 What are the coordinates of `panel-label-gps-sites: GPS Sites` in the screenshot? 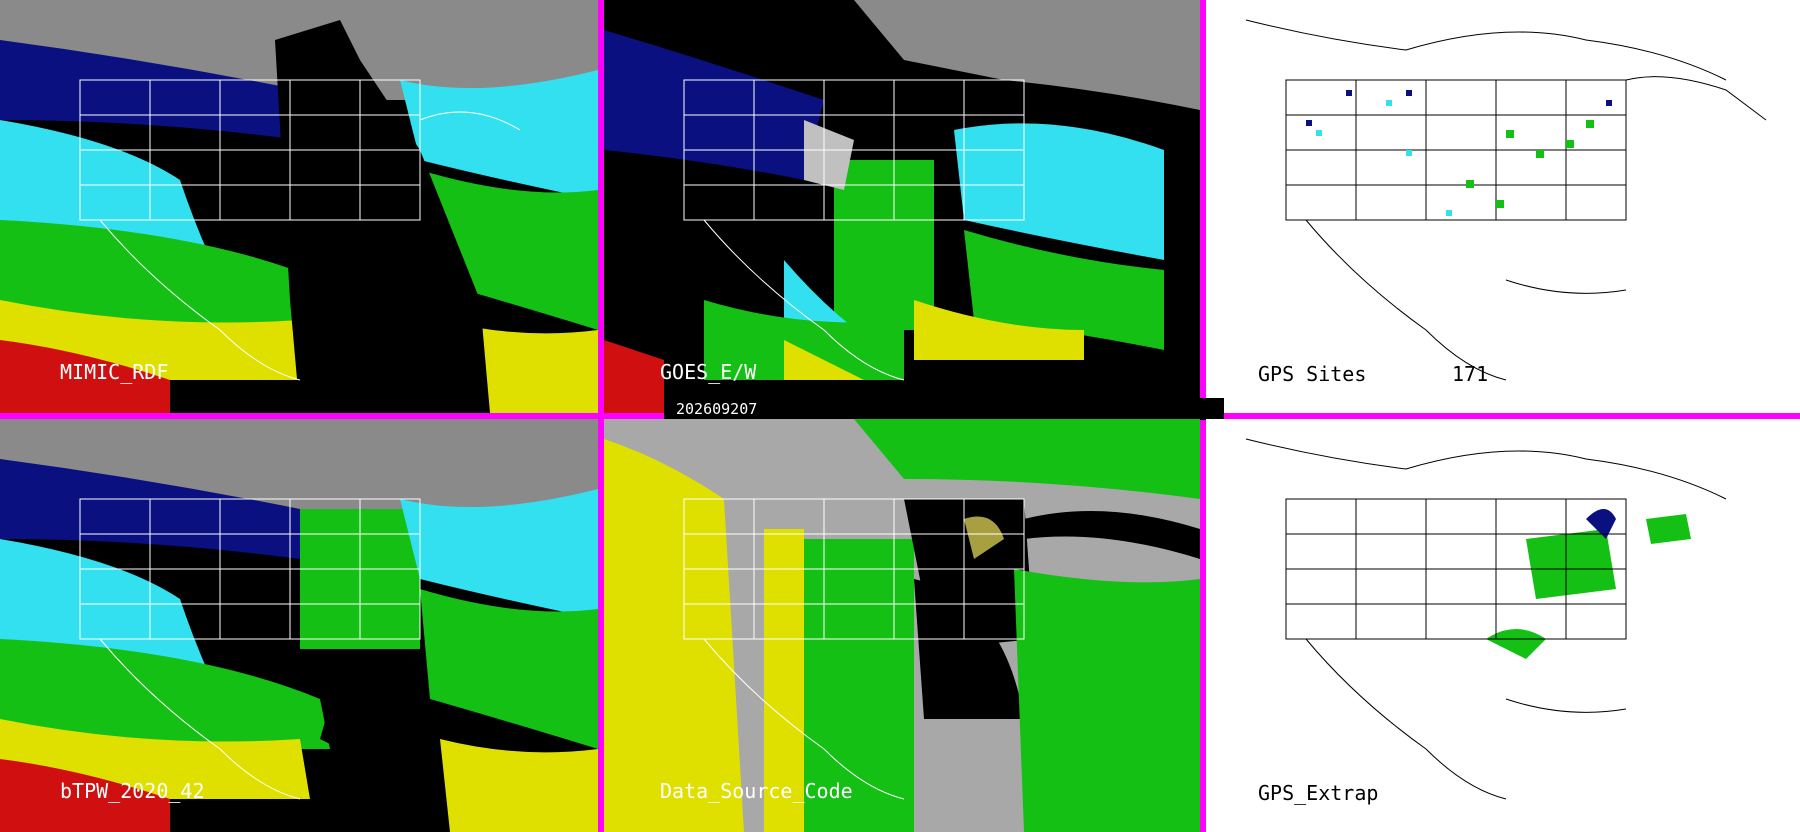 It's located at (1312, 374).